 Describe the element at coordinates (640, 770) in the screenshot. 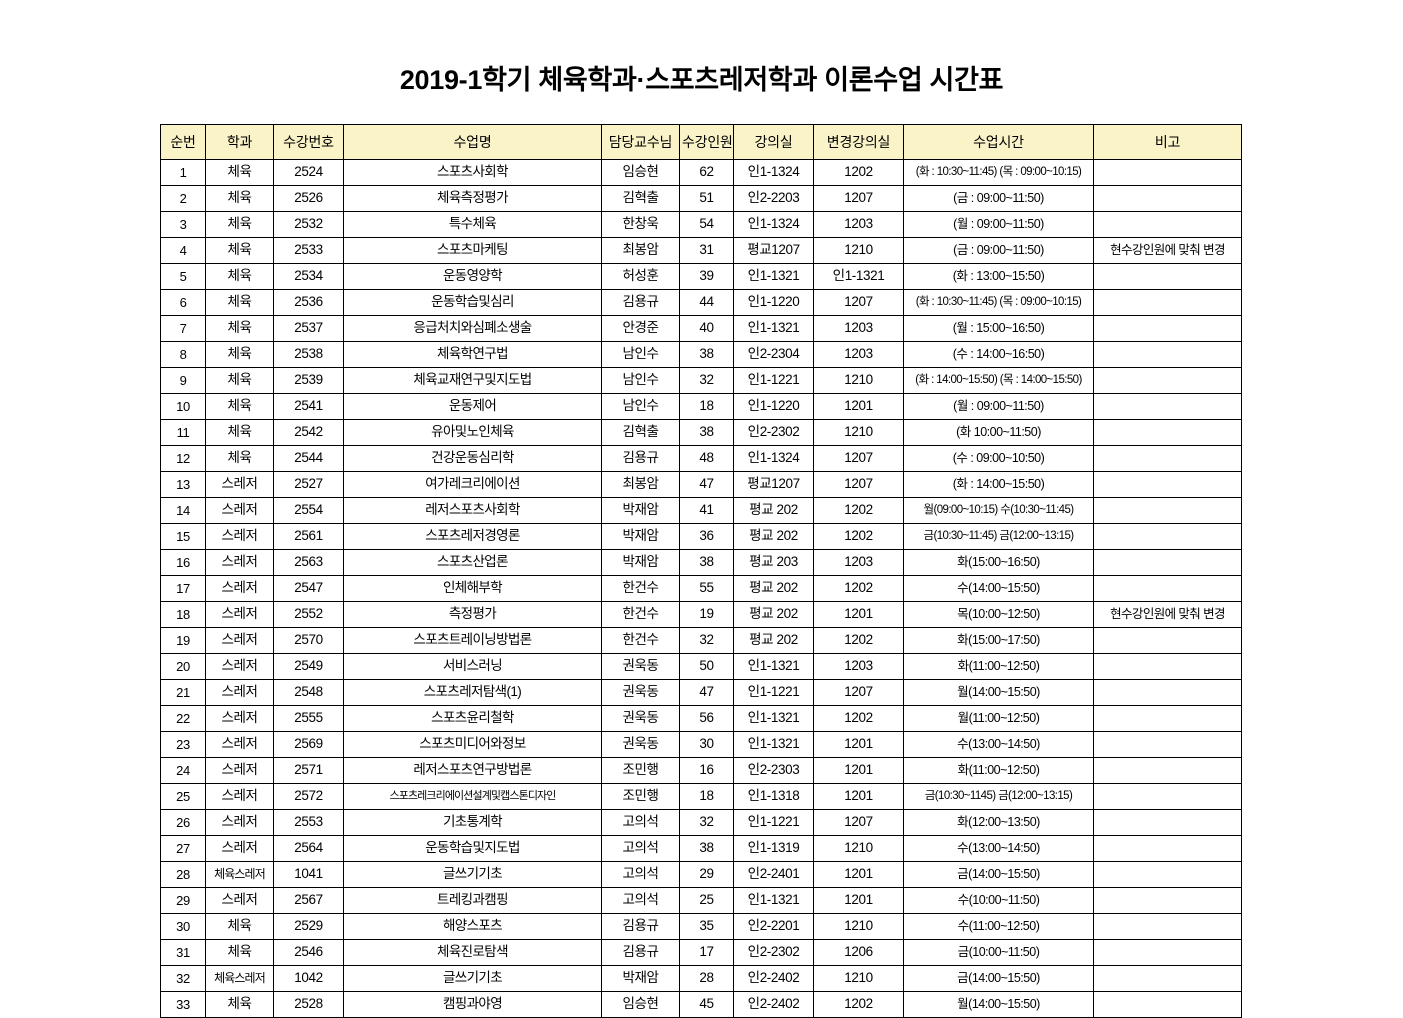

I see `cell-prof: 조민행` at that location.